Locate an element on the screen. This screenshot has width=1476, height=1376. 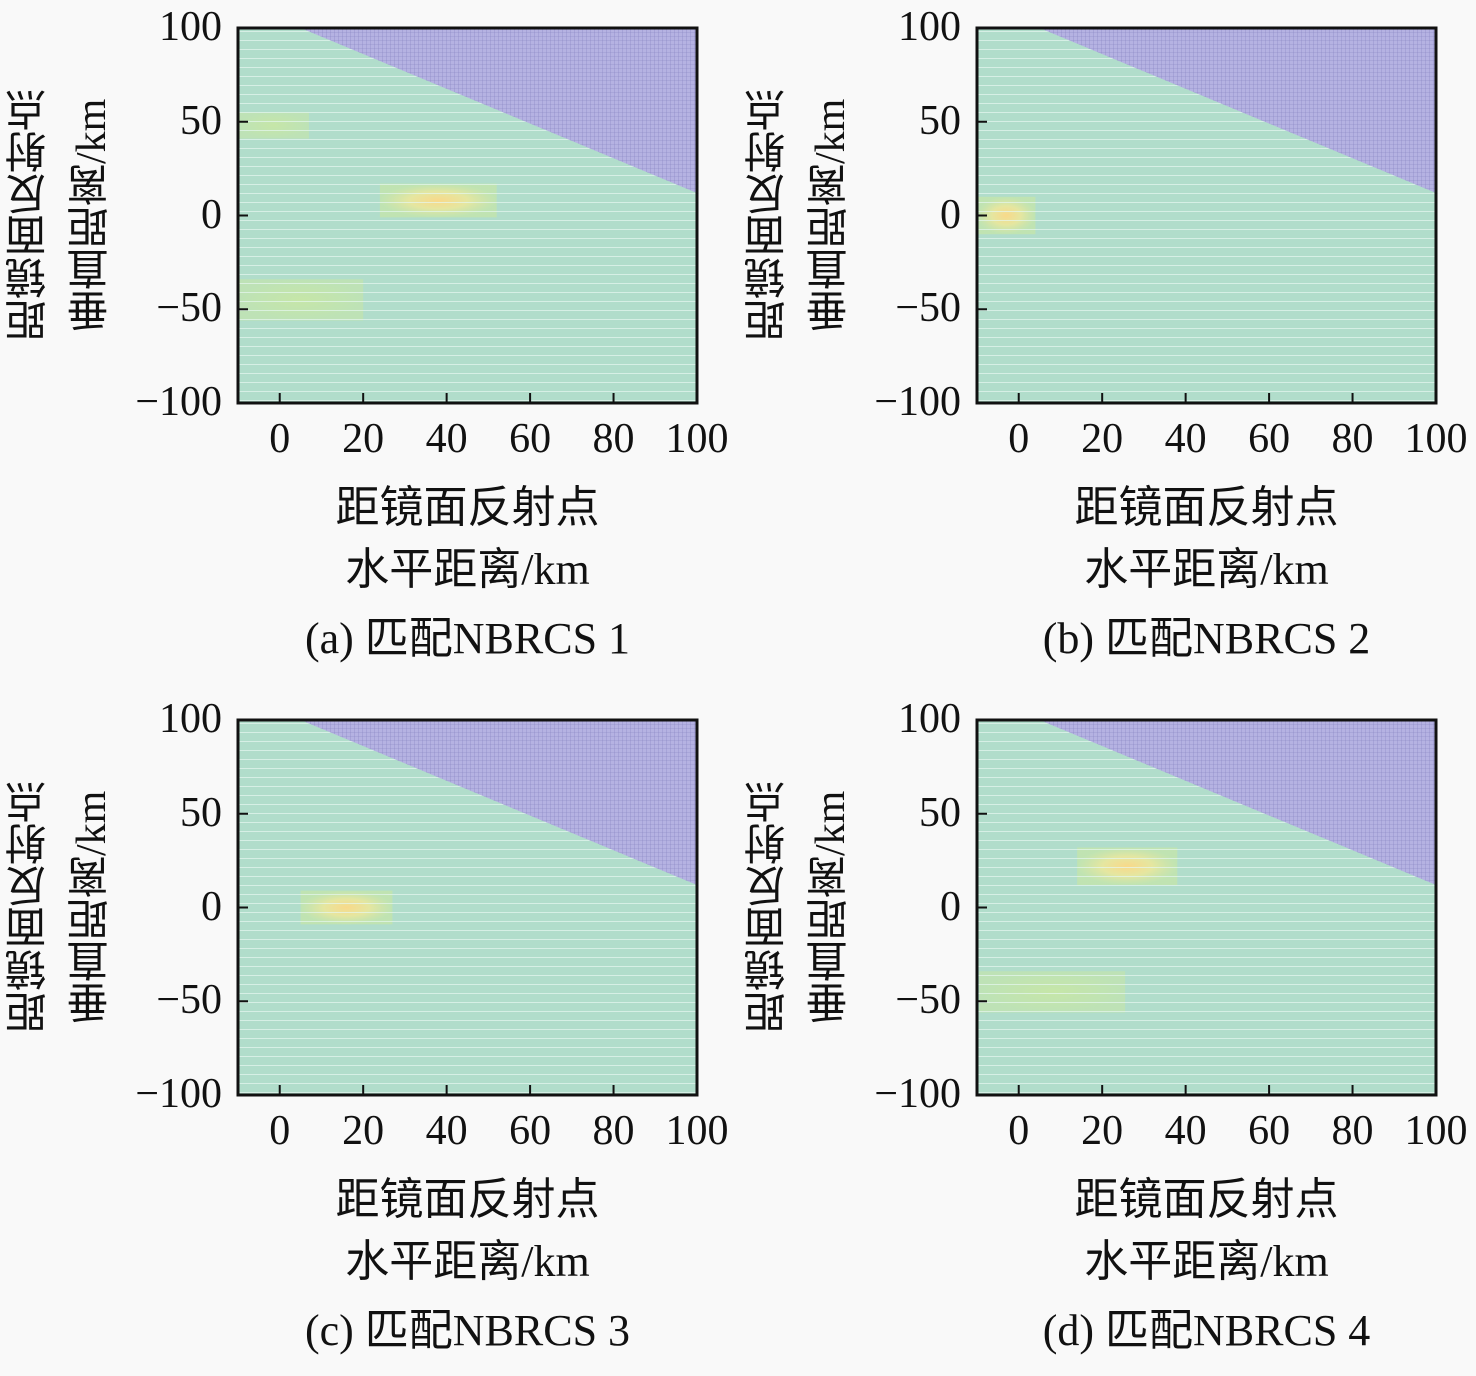
panel-caption: (a) 匹配NBRCS 1 is located at coordinates (467, 638).